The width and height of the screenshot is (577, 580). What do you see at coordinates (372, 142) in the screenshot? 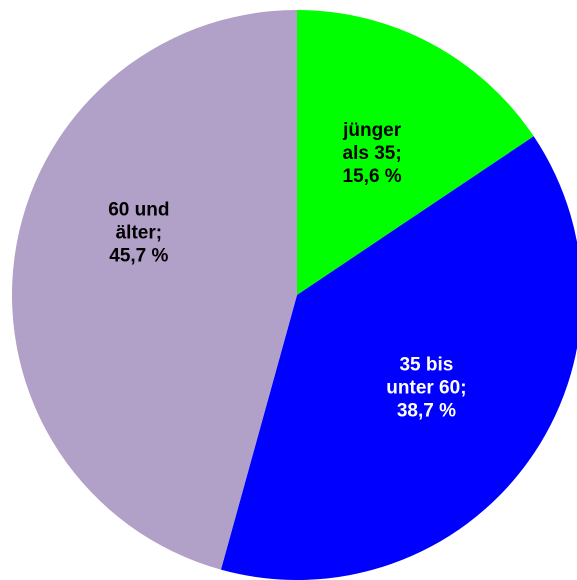
I see `category-label: jünger als 35;` at bounding box center [372, 142].